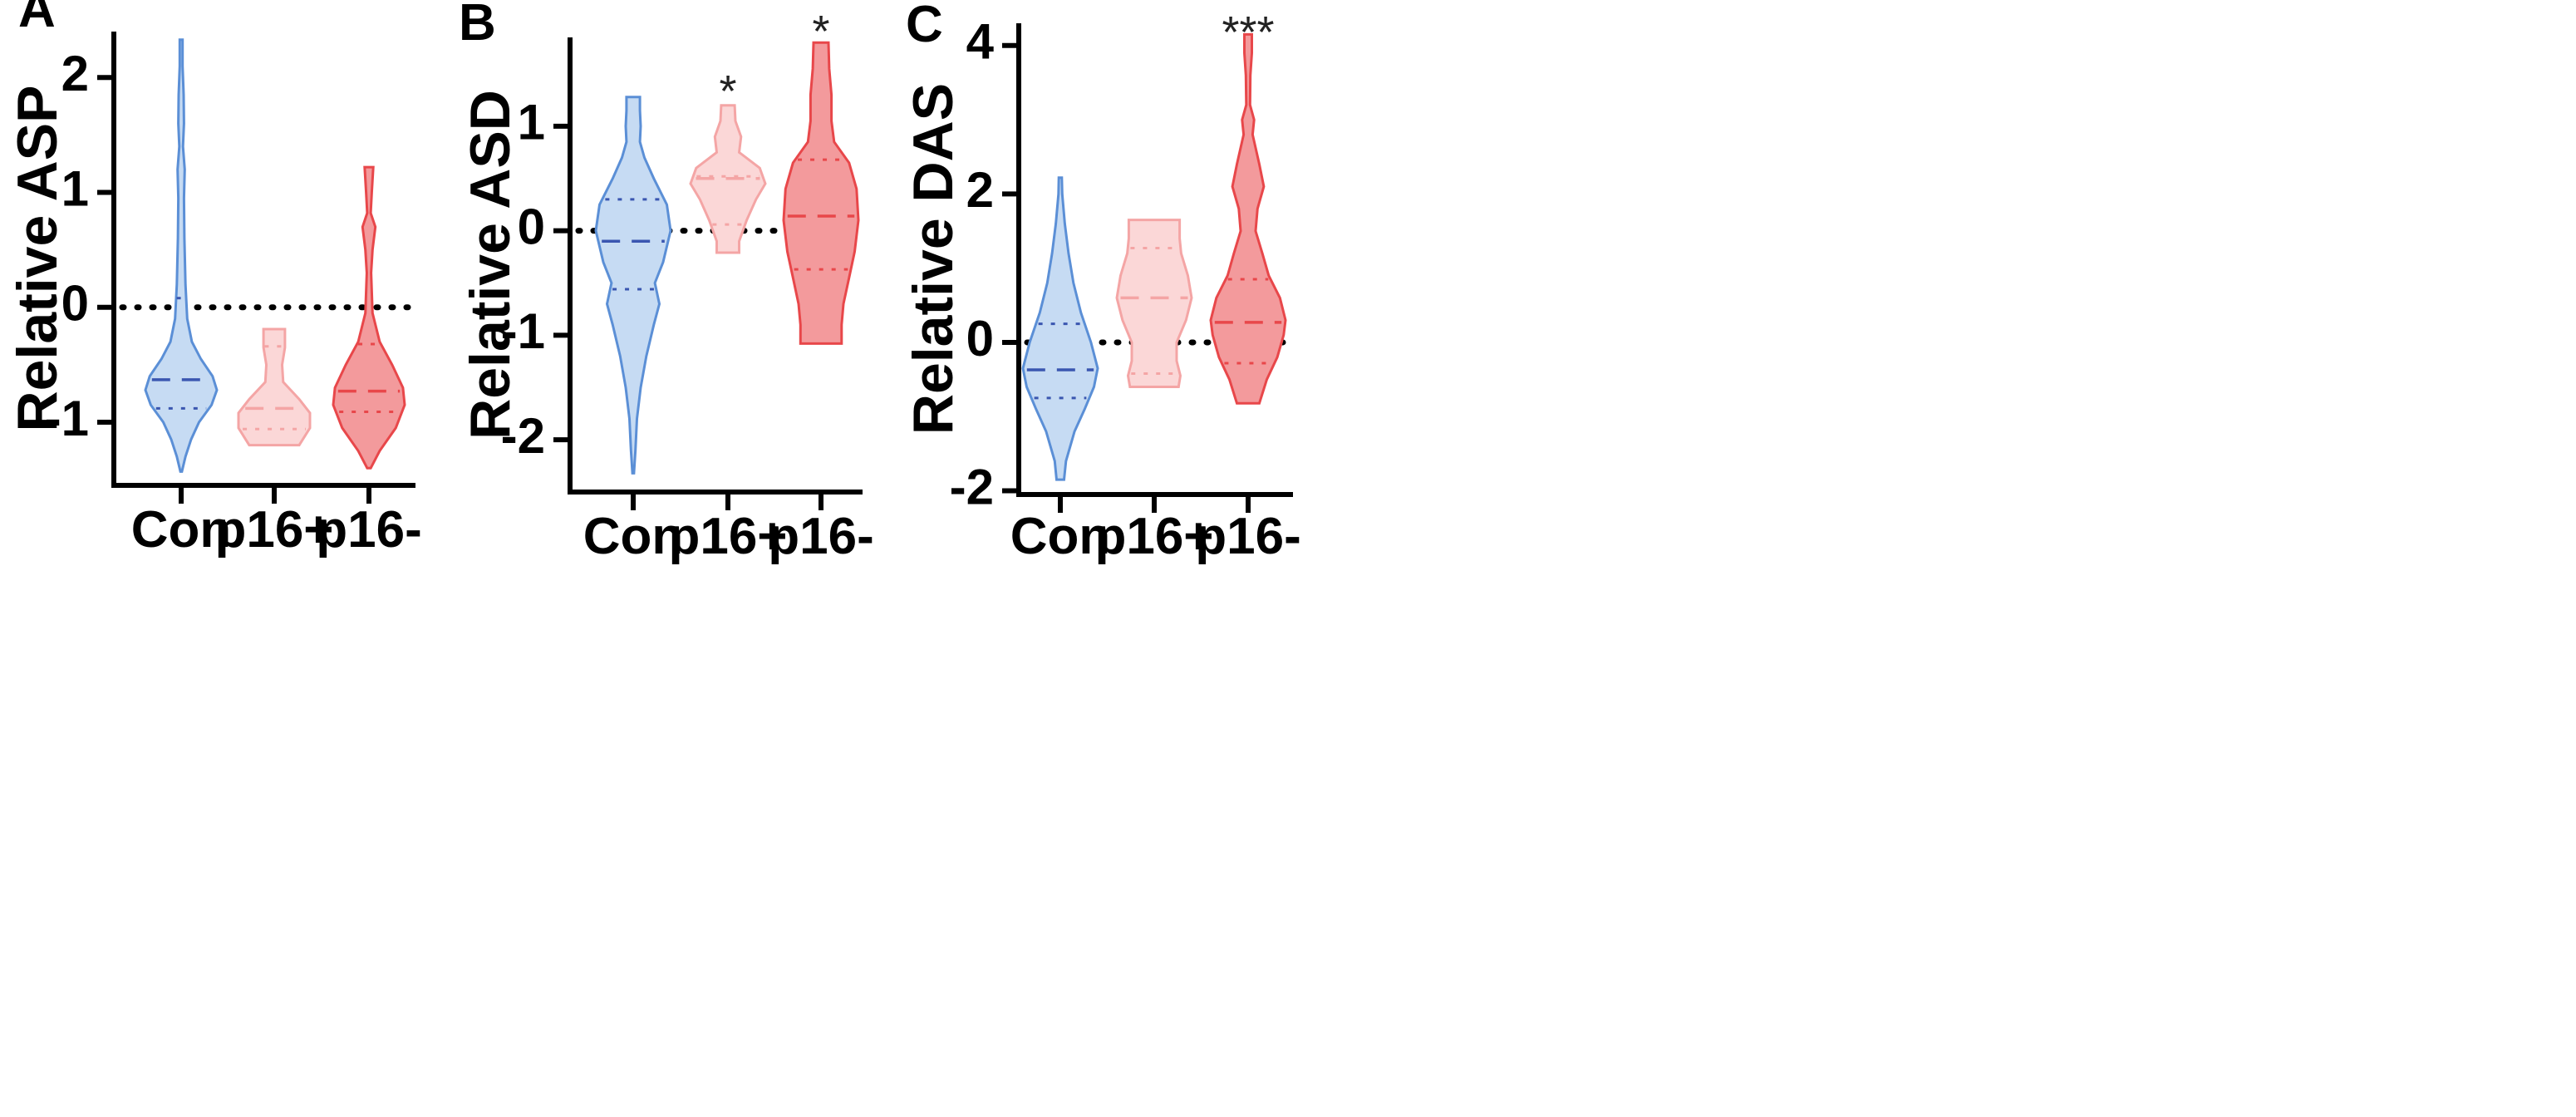 The height and width of the screenshot is (1117, 2576). Describe the element at coordinates (981, 42) in the screenshot. I see `y-tick-label: 4` at that location.